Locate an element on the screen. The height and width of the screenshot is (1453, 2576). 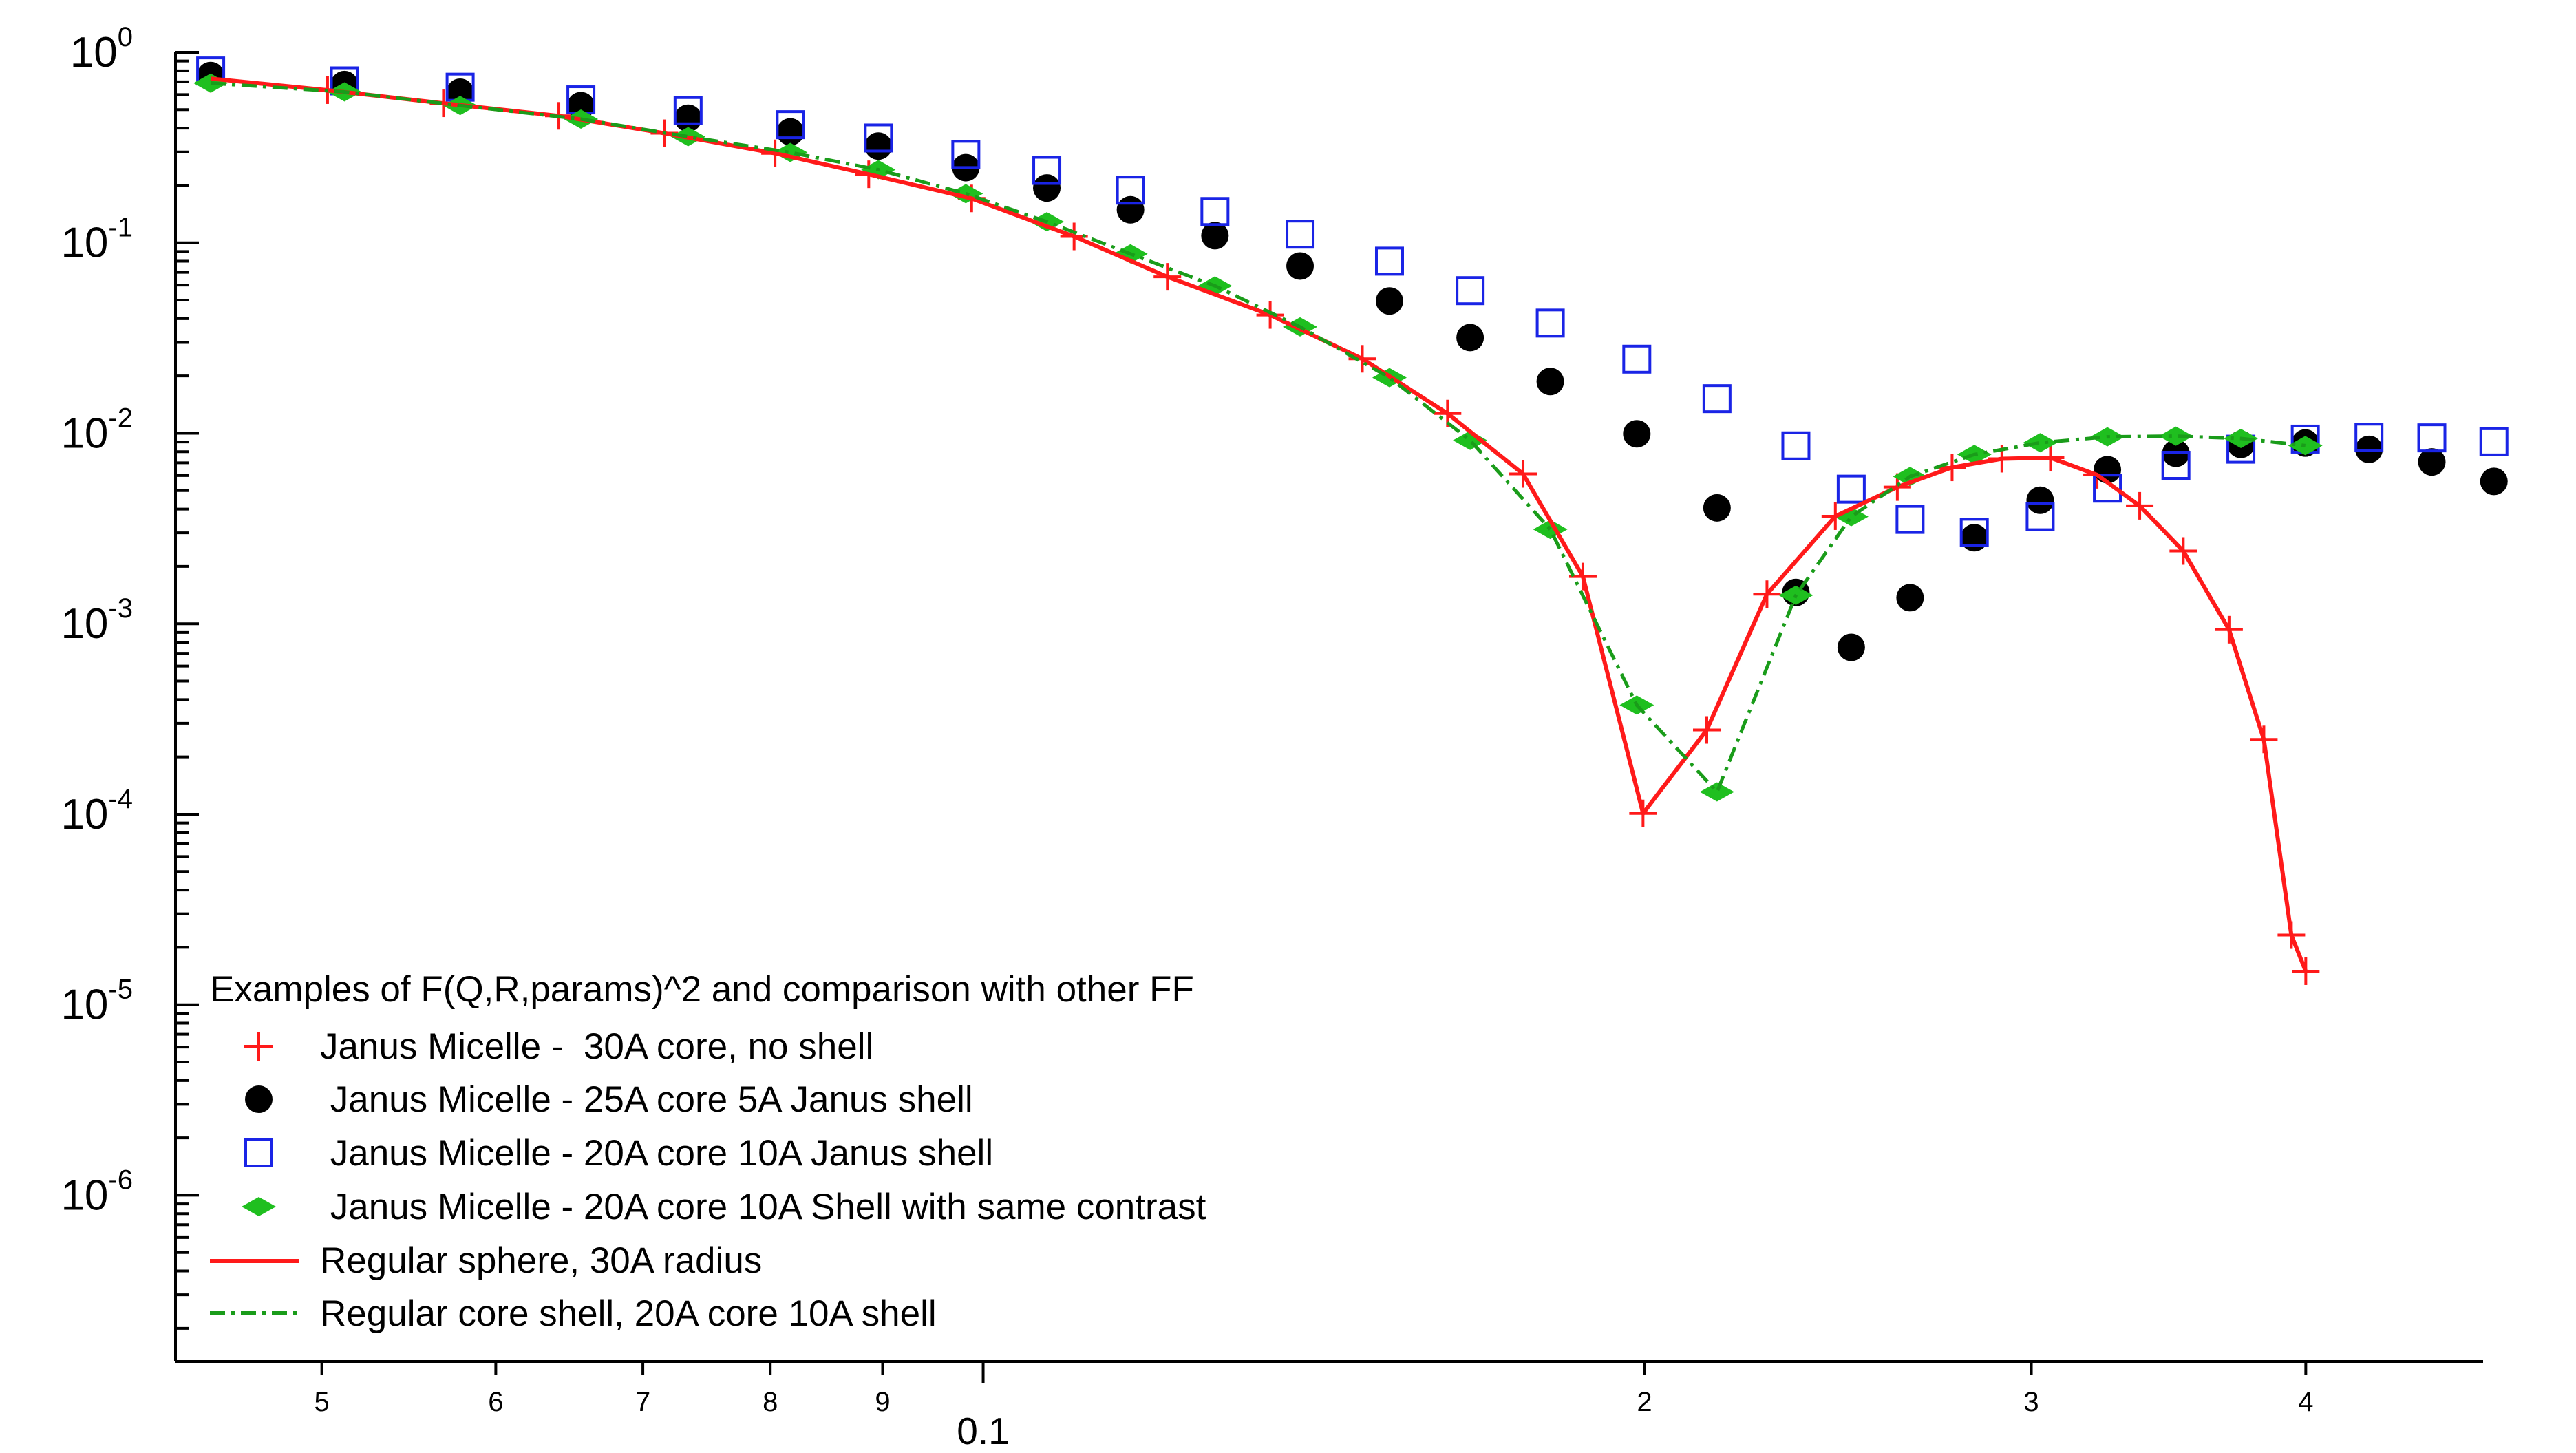
x-tick-label: 7 is located at coordinates (642, 1402).